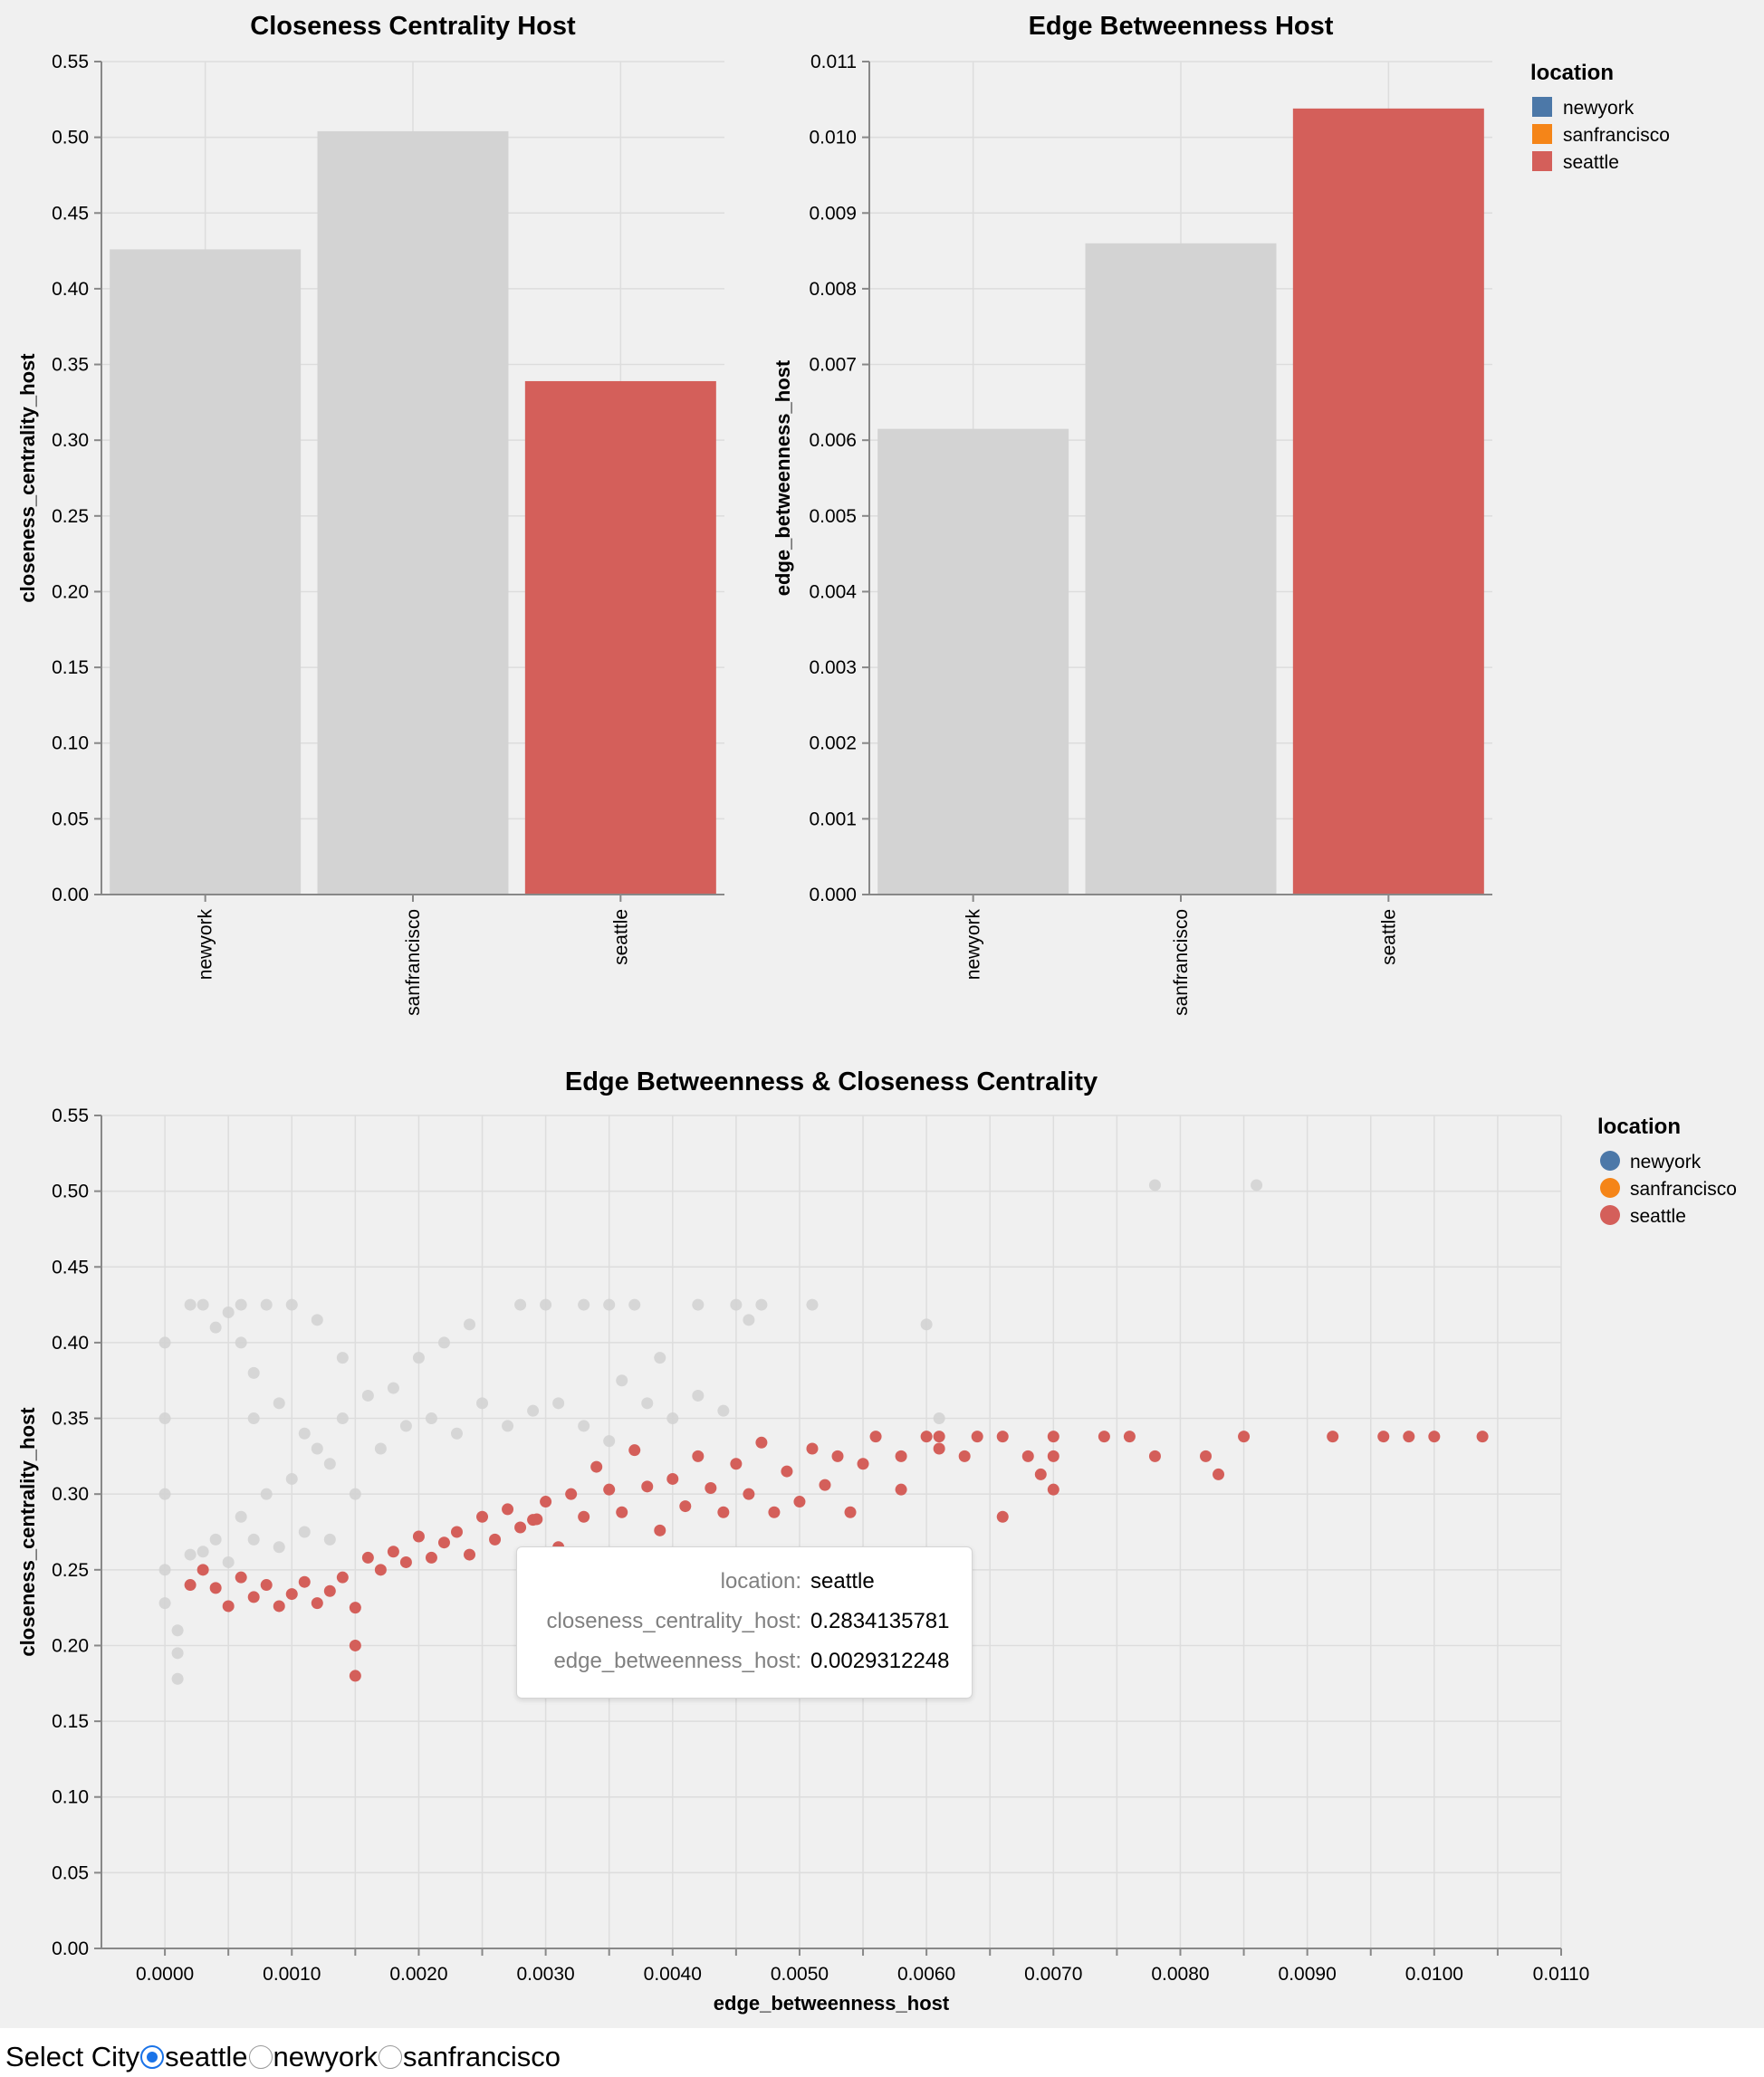 The image size is (1764, 2077). I want to click on tooltip-value: seattle, so click(843, 1581).